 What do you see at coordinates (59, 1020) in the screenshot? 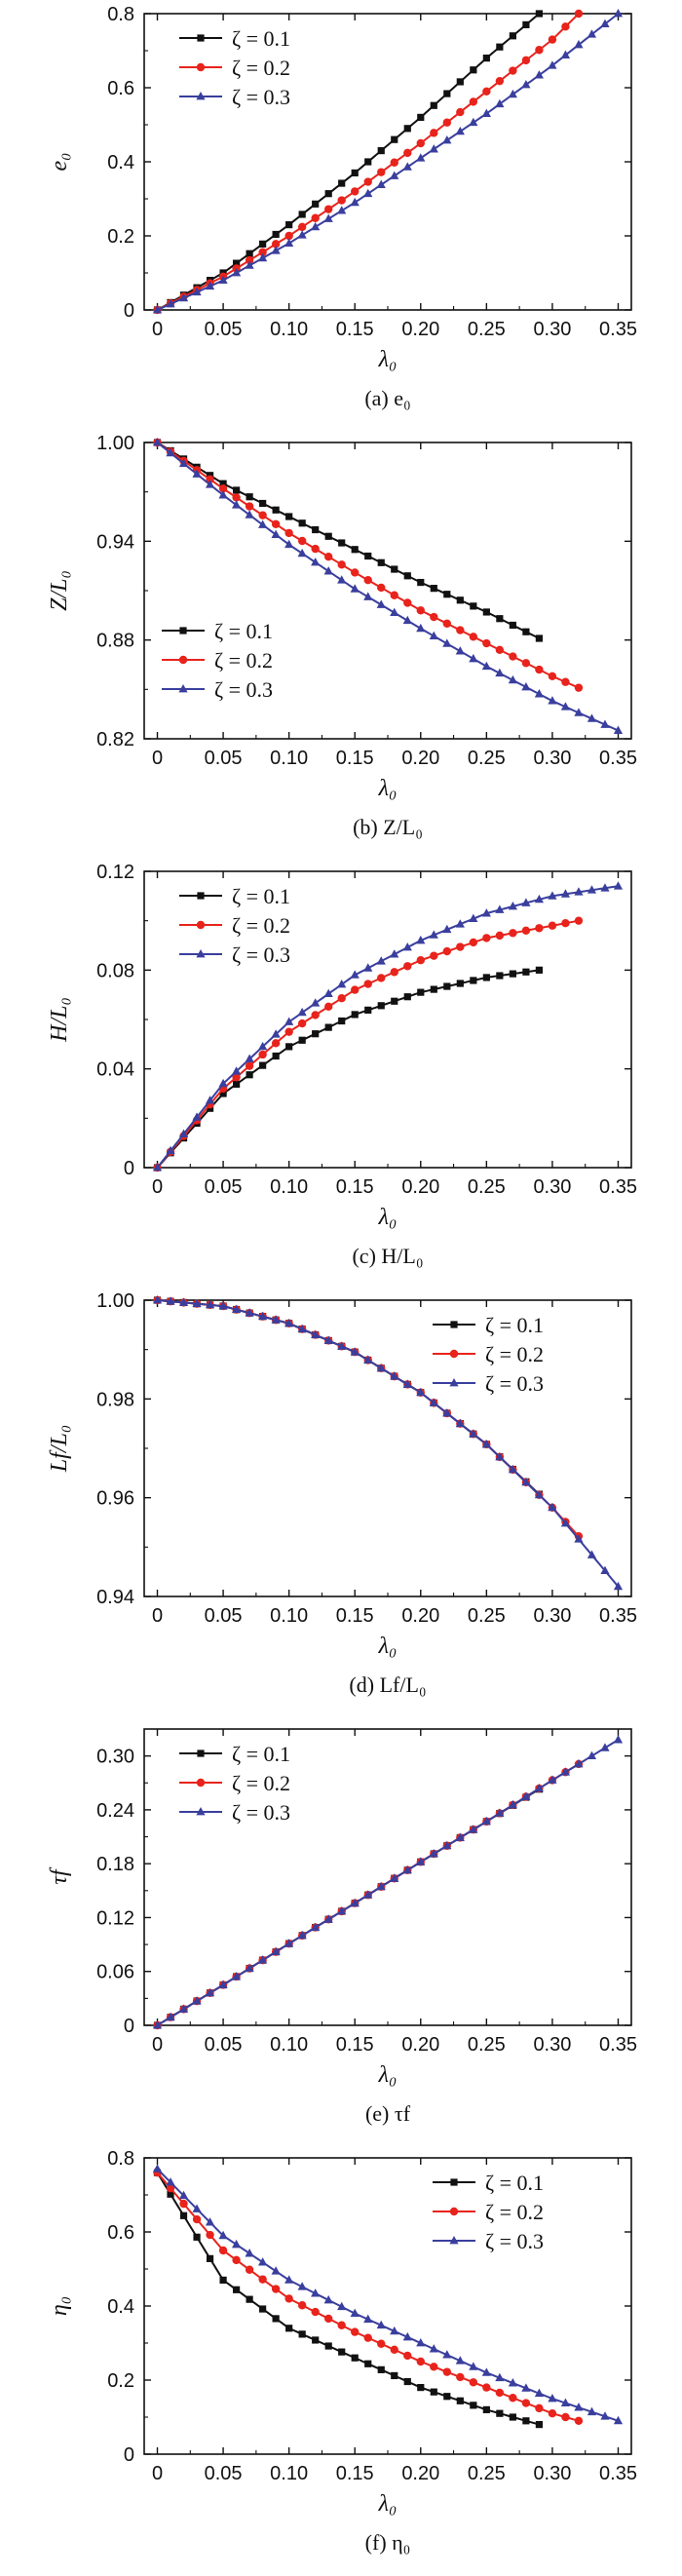
I see `y-axis-label: H/L₀` at bounding box center [59, 1020].